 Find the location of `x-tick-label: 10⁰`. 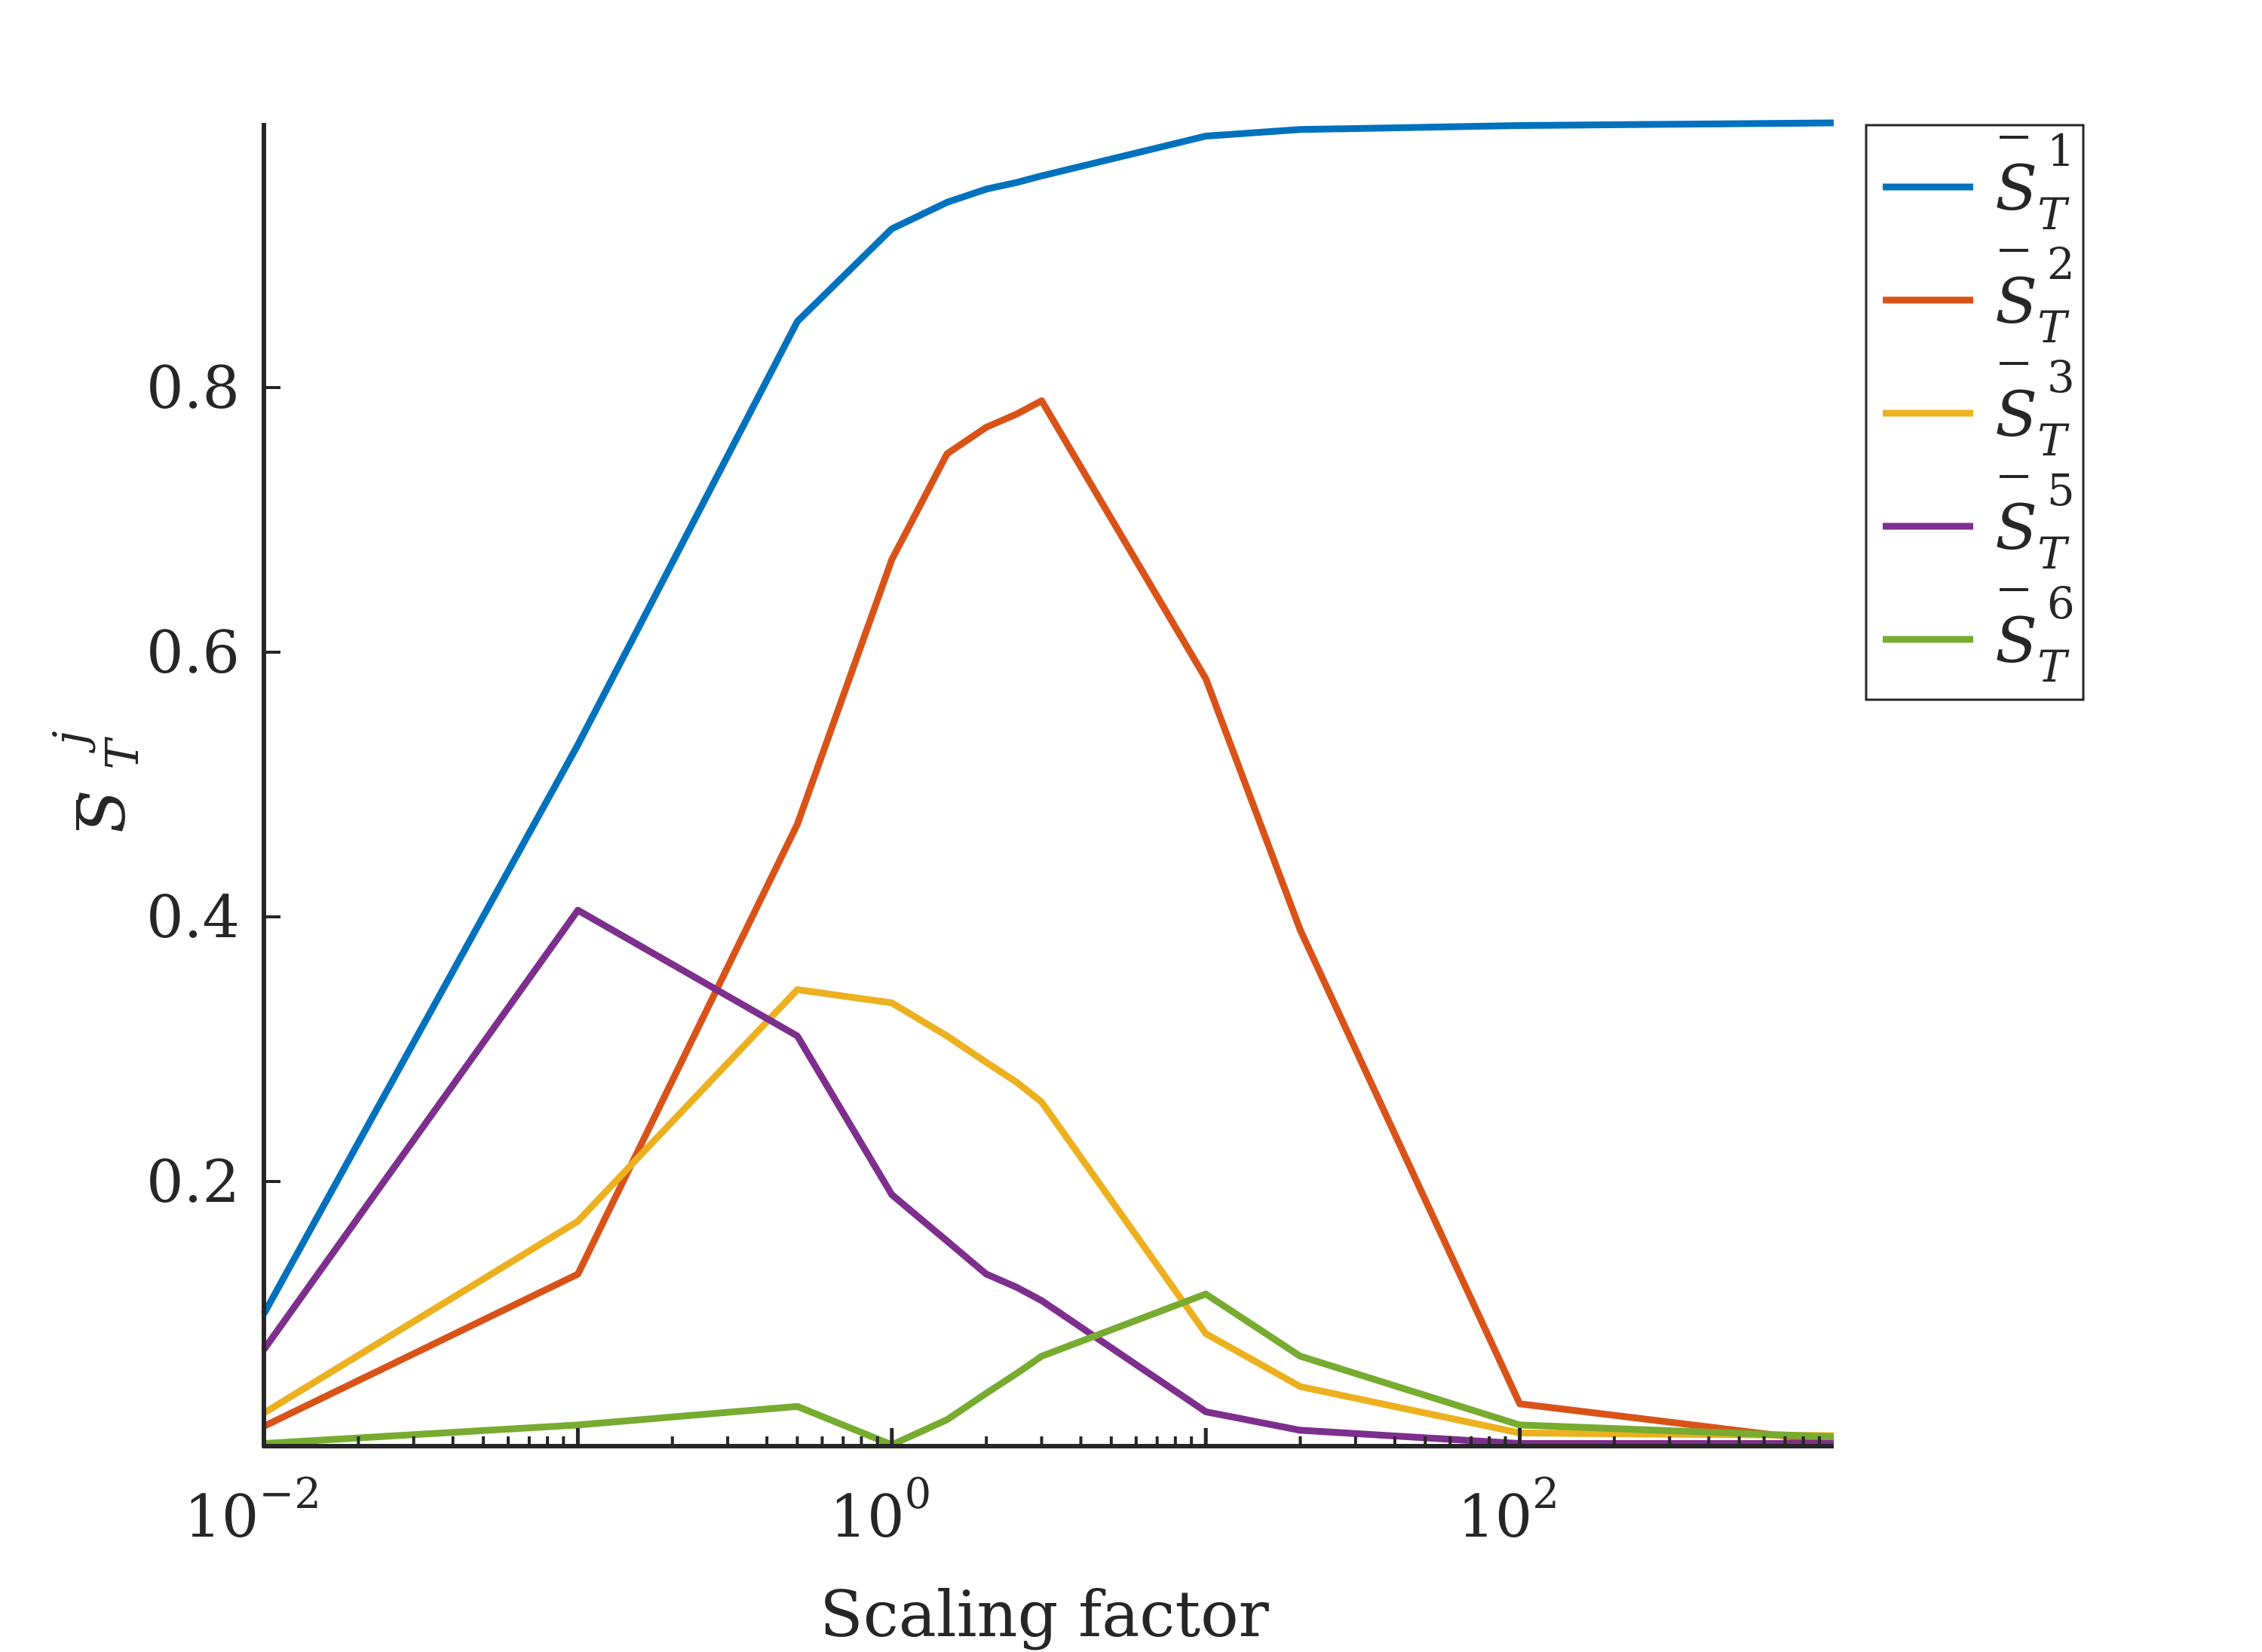

x-tick-label: 10⁰ is located at coordinates (880, 1510).